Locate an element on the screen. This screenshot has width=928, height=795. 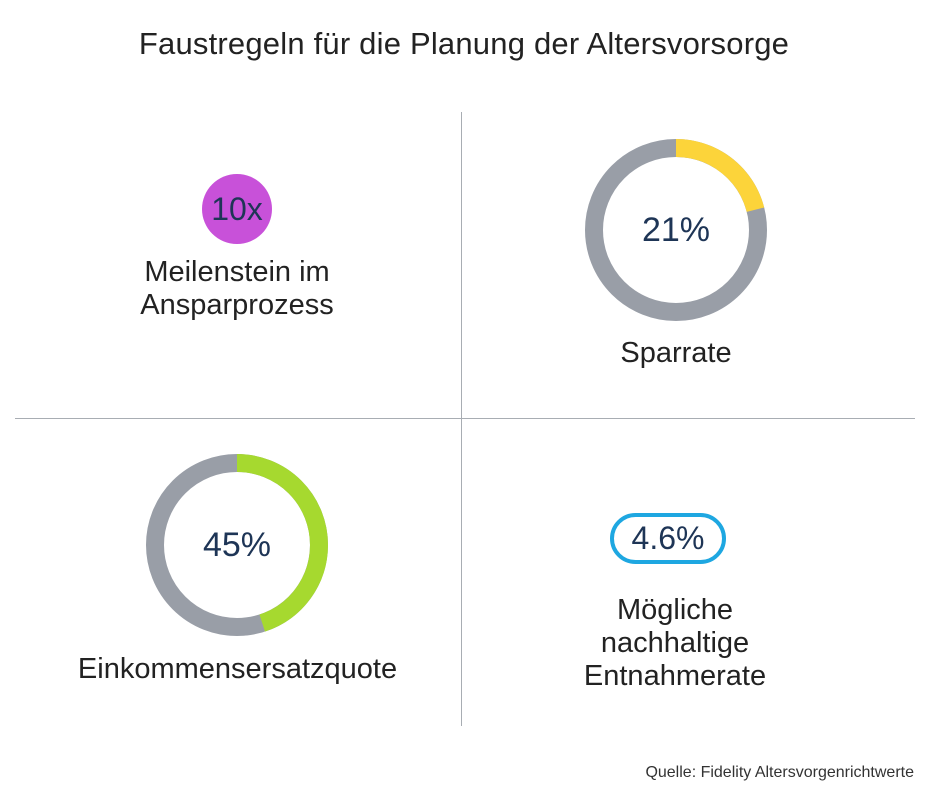
withdrawal-rate-label-line-2: nachhaltige is located at coordinates (675, 643).